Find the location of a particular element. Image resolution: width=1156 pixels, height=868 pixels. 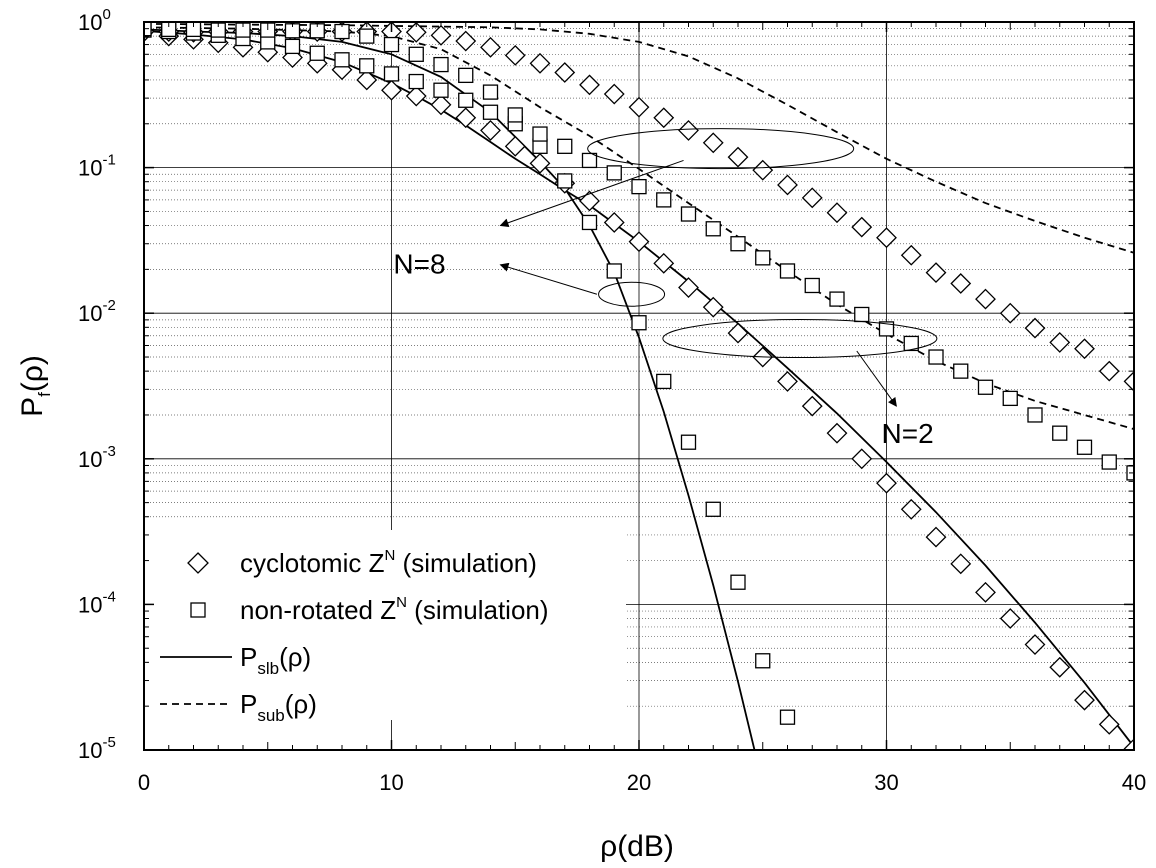

y-tick-label: 10⁻³ is located at coordinates (97, 457).